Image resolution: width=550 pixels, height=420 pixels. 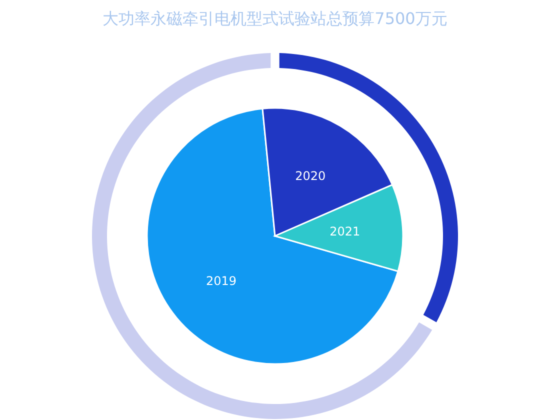 I want to click on slice-label: 2020, so click(x=310, y=175).